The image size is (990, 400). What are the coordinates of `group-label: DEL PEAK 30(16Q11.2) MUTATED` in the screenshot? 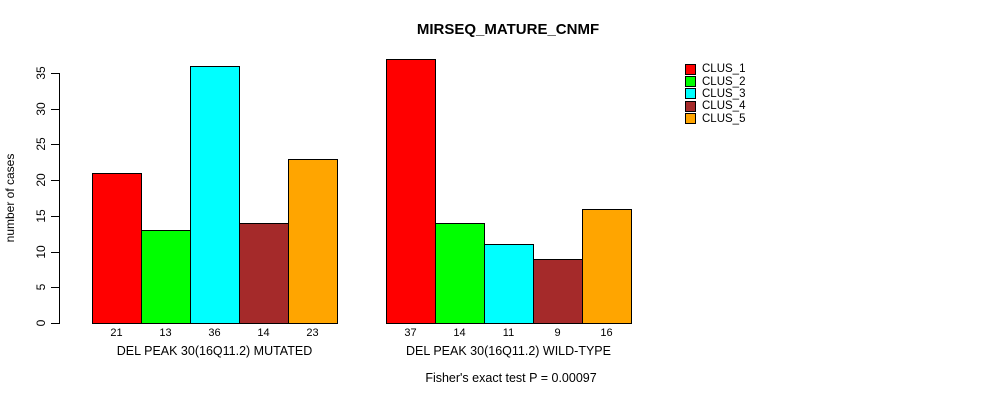 It's located at (214, 351).